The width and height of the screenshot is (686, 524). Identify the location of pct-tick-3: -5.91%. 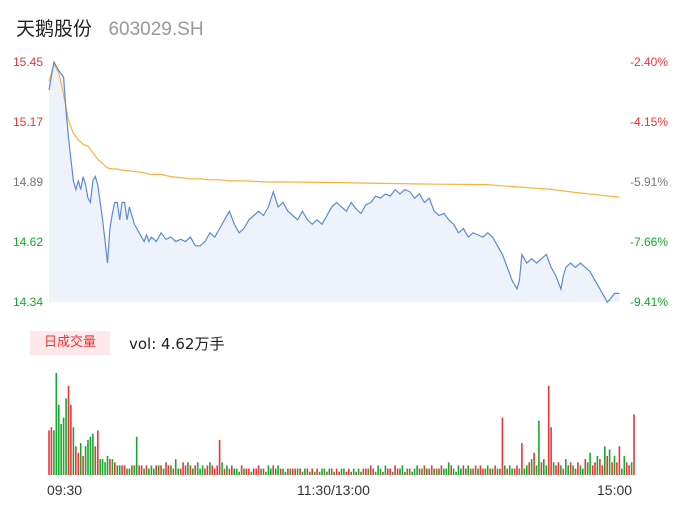
(649, 182).